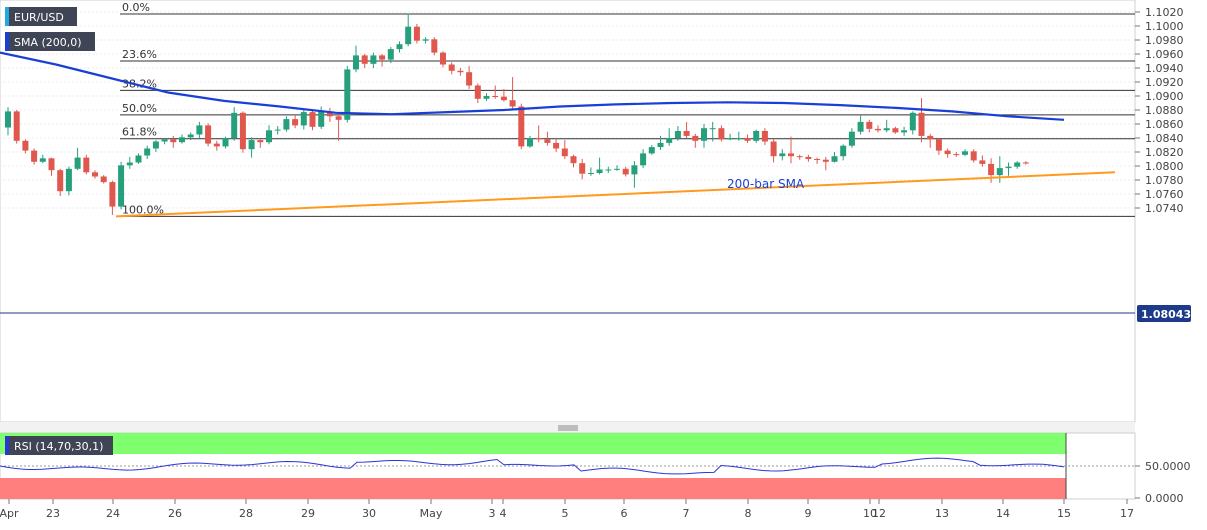 The image size is (1207, 530). What do you see at coordinates (175, 513) in the screenshot?
I see `time-tick-label: 26` at bounding box center [175, 513].